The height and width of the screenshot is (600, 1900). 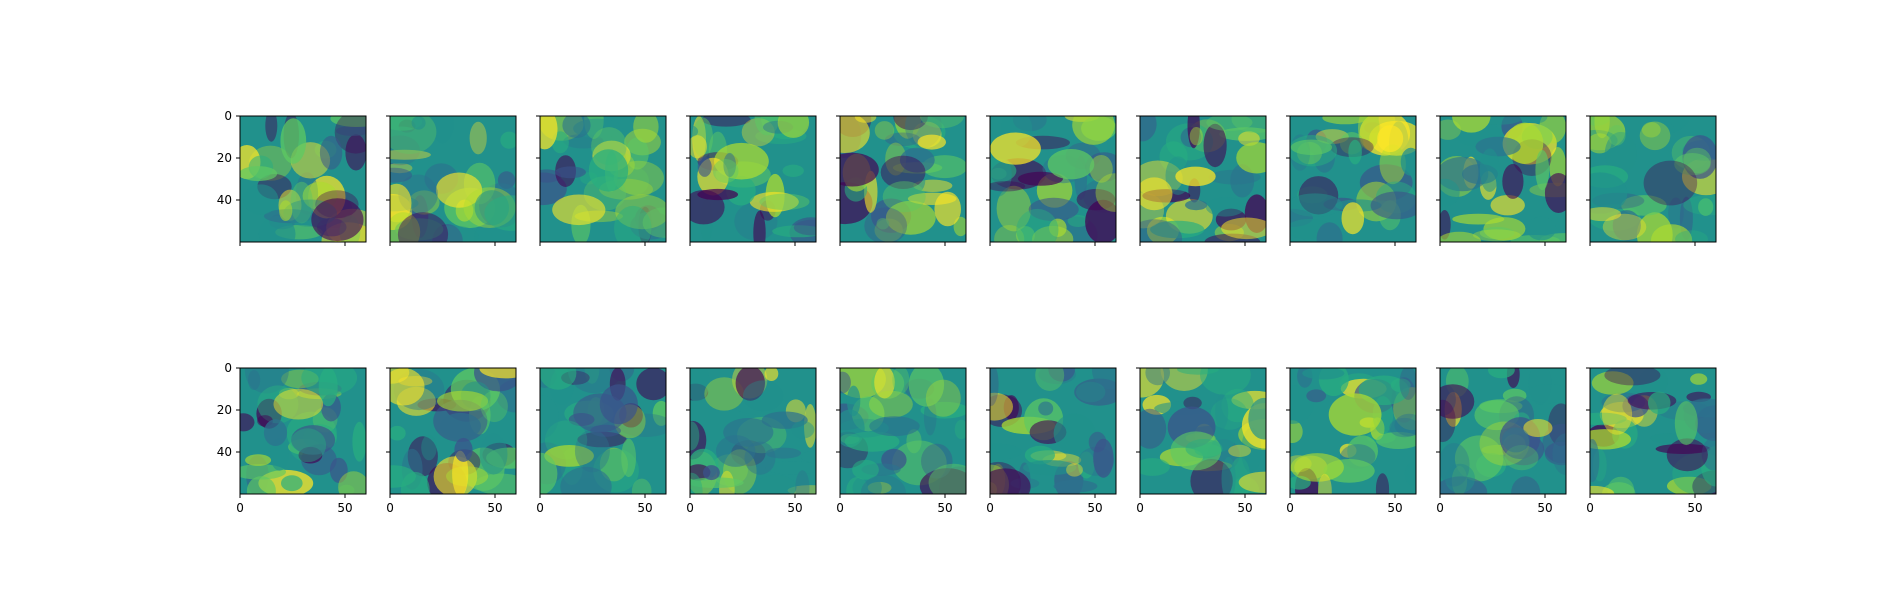 What do you see at coordinates (224, 158) in the screenshot?
I see `y-tick-label: 20` at bounding box center [224, 158].